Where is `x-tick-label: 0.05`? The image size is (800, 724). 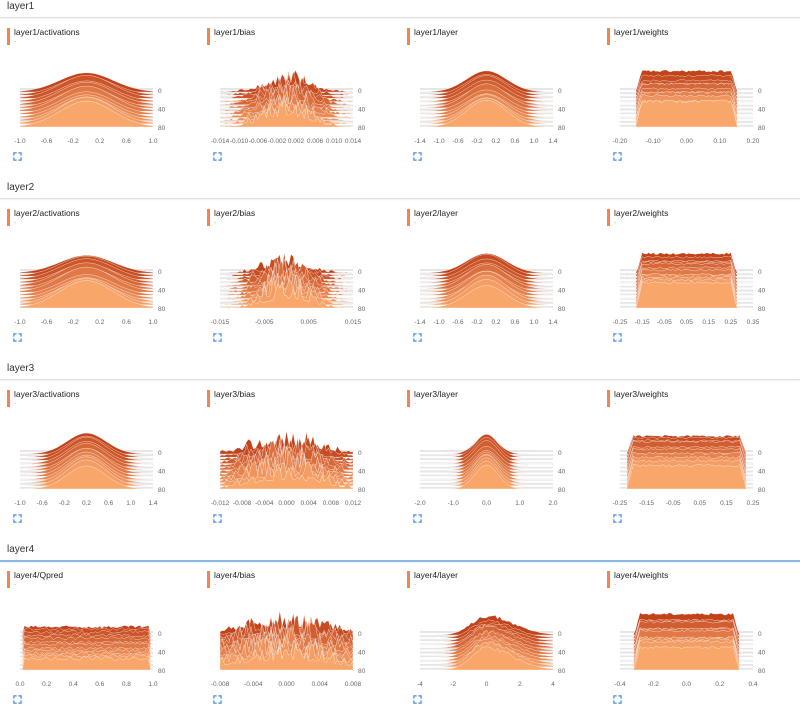
x-tick-label: 0.05 is located at coordinates (699, 503).